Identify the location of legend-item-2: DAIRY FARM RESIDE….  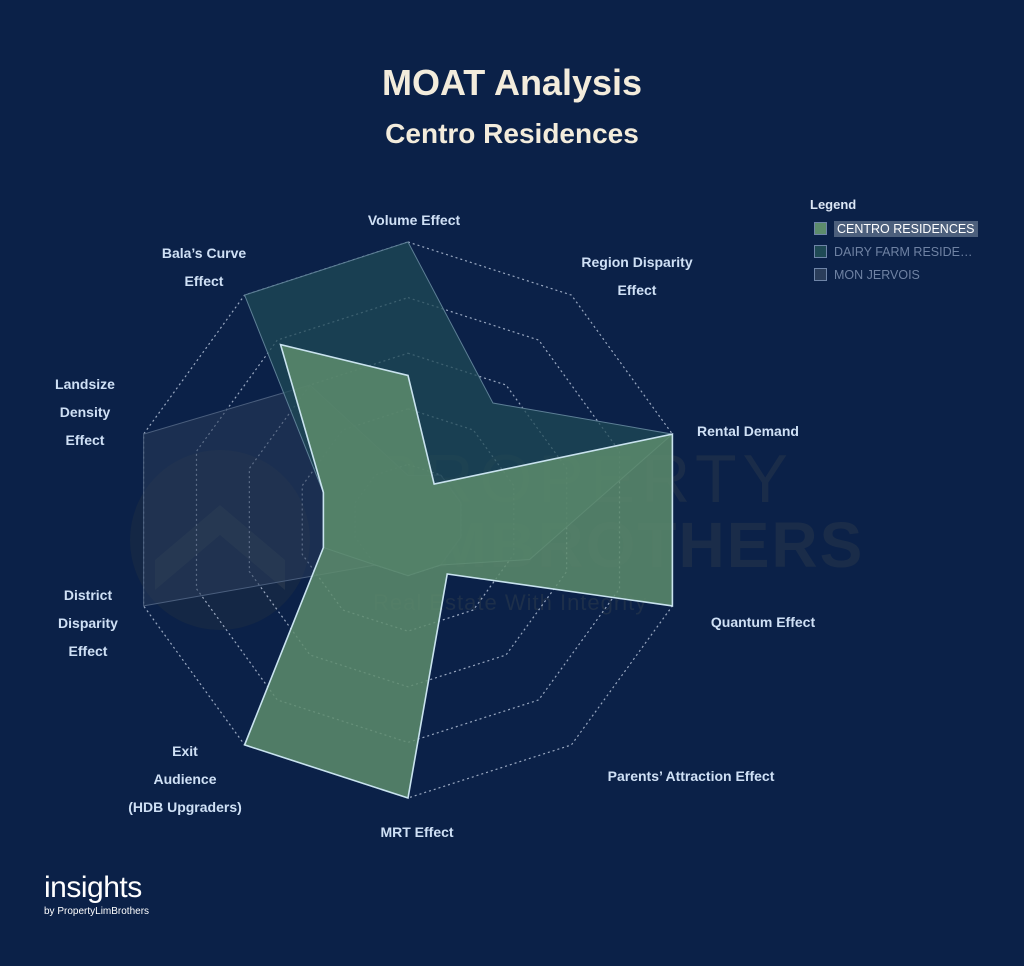
(900, 251).